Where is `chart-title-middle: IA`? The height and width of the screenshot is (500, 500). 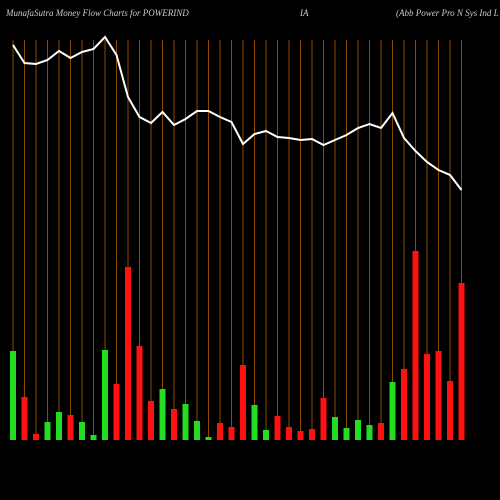 chart-title-middle: IA is located at coordinates (304, 13).